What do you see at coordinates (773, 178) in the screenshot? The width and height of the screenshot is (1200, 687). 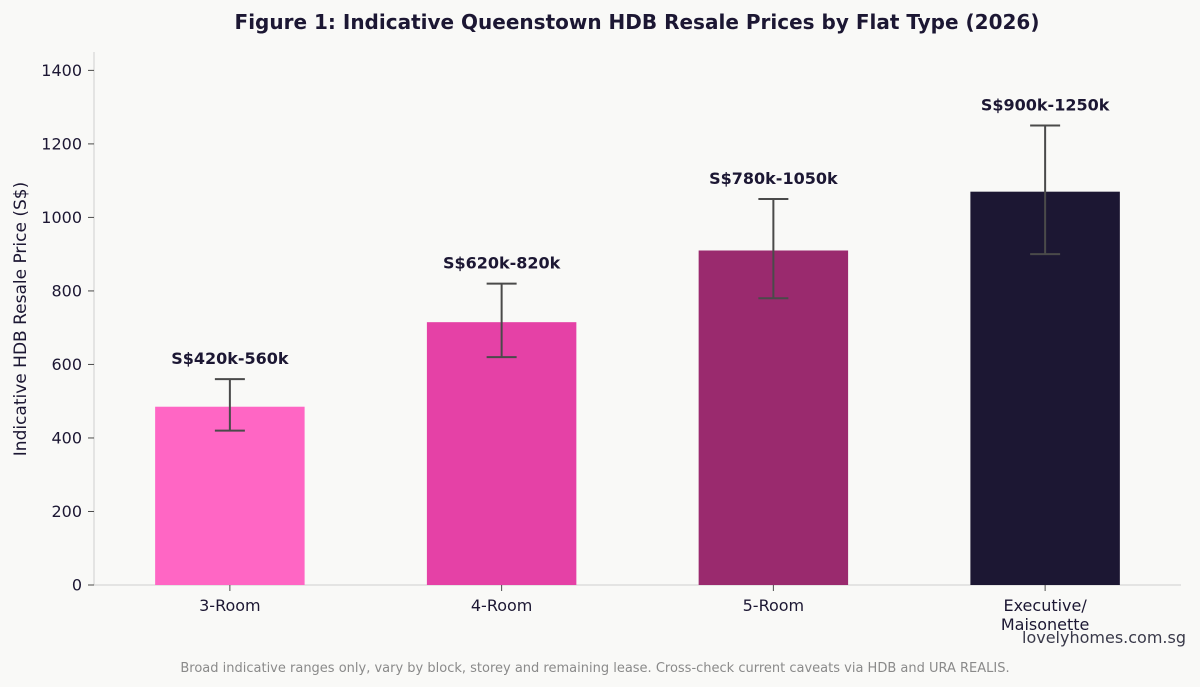 I see `data-label: S$780k-1050k` at bounding box center [773, 178].